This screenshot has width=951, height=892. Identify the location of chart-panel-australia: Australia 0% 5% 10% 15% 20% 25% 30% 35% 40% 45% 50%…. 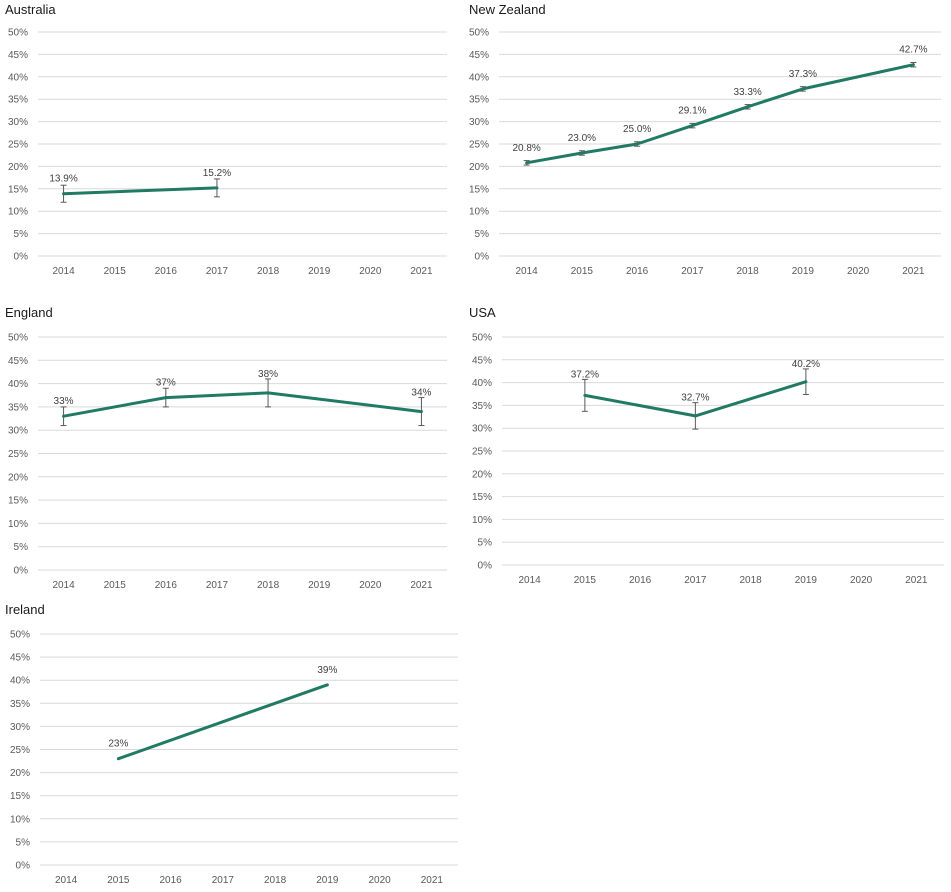
(226, 139).